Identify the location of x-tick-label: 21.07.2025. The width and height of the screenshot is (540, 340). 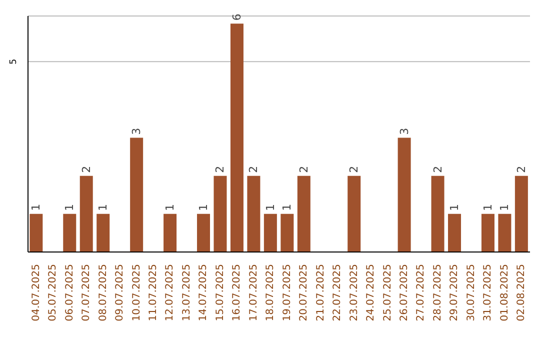
(320, 293).